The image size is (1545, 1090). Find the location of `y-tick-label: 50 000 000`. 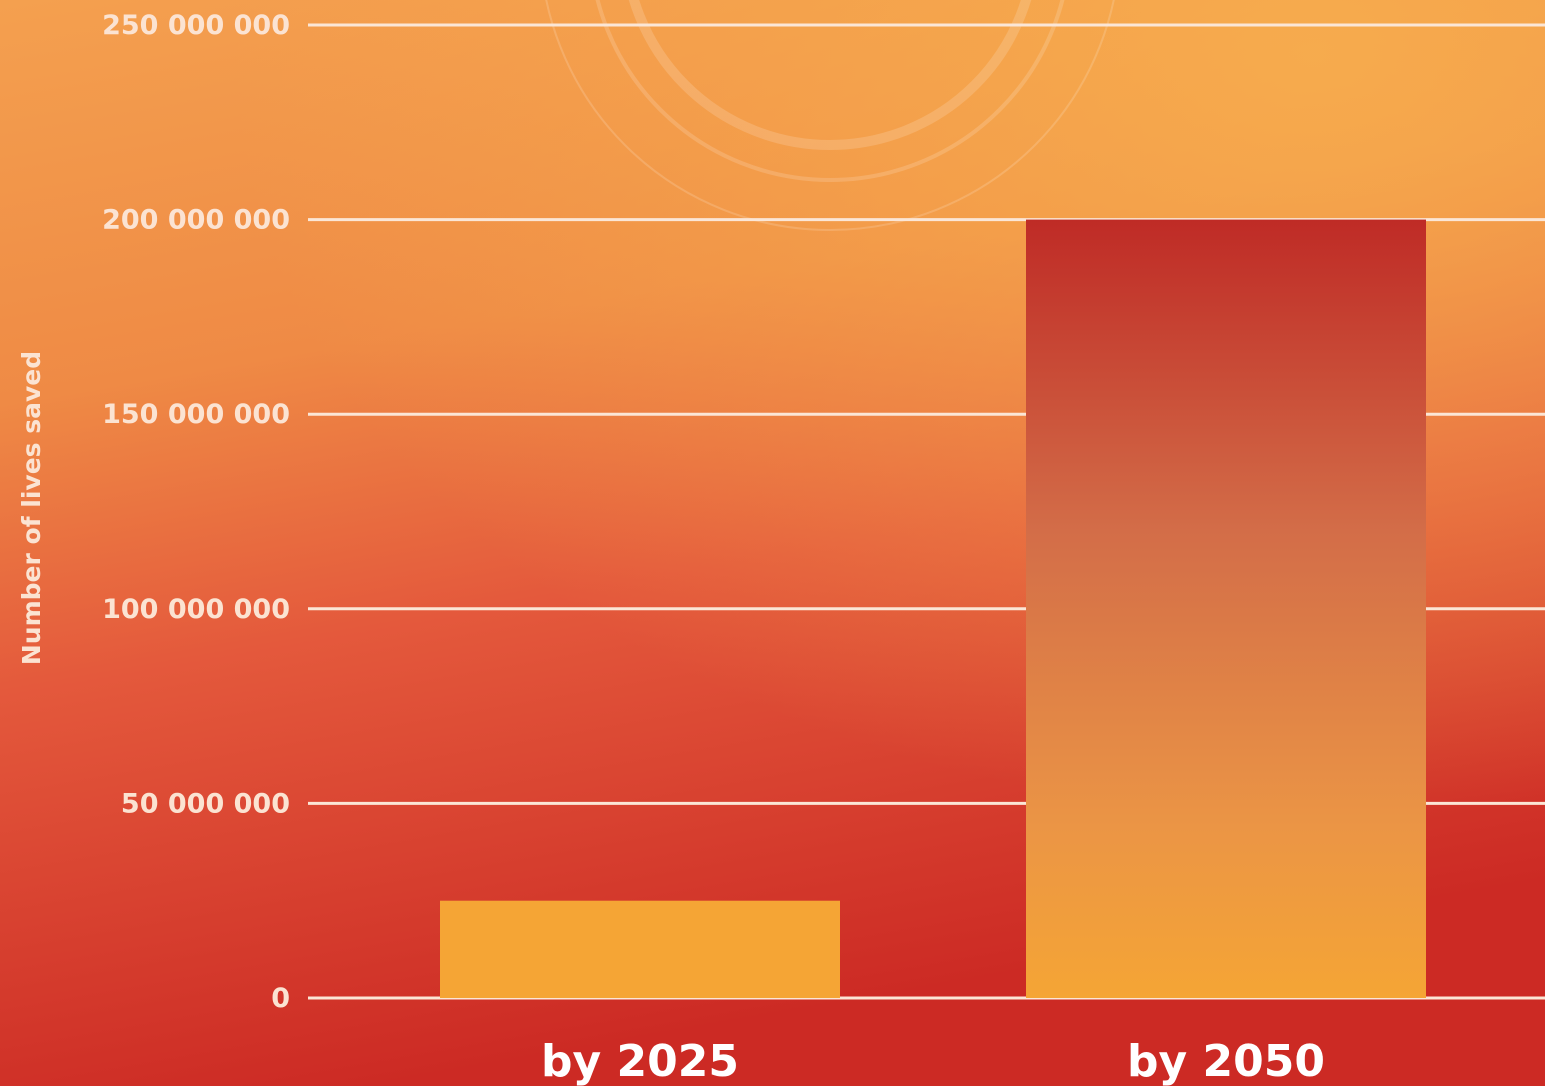

y-tick-label: 50 000 000 is located at coordinates (205, 803).